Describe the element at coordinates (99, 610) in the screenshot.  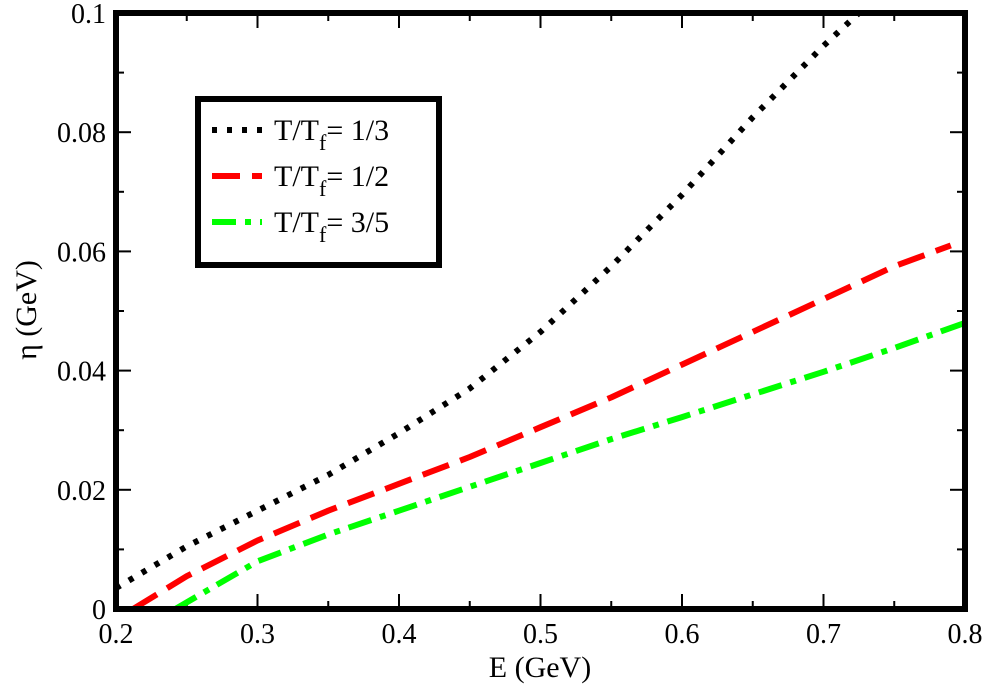
I see `y-tick-label: 0` at that location.